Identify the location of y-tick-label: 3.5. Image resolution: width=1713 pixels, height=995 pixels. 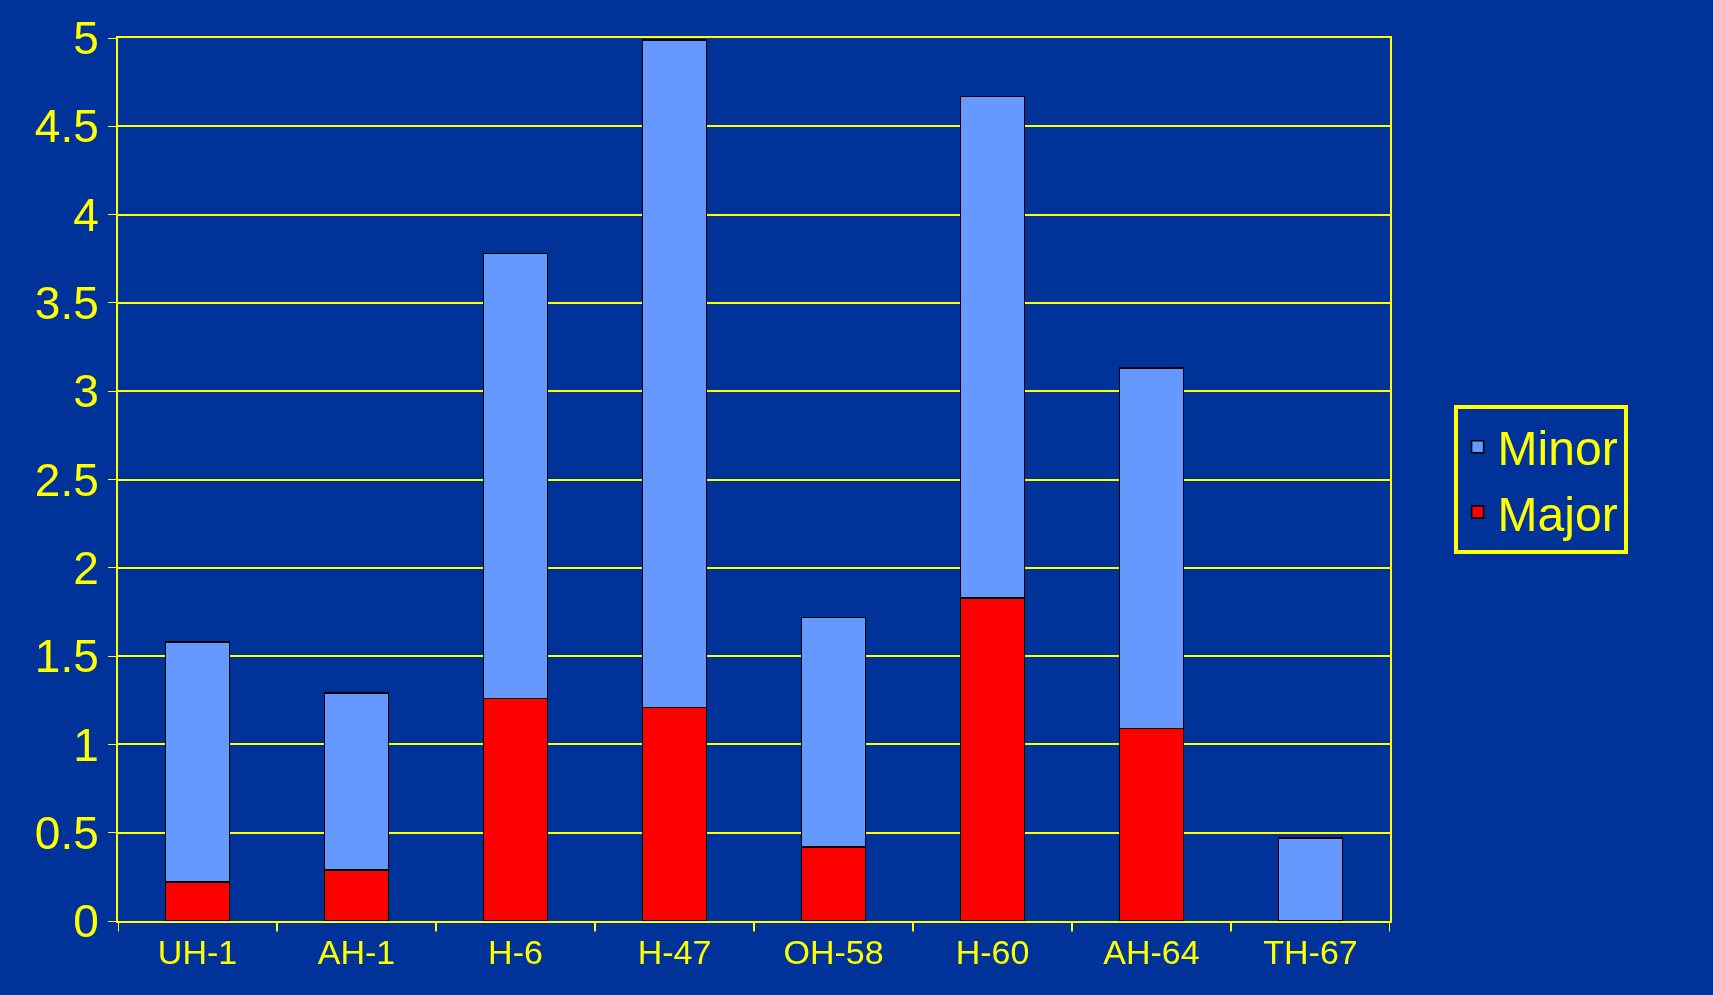
(66, 303).